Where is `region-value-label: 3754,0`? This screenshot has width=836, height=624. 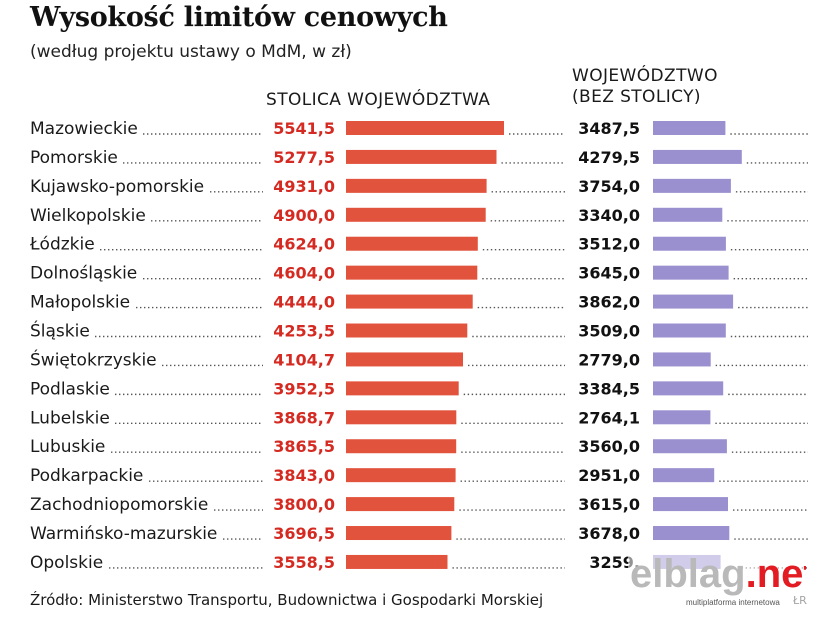
region-value-label: 3754,0 is located at coordinates (609, 186).